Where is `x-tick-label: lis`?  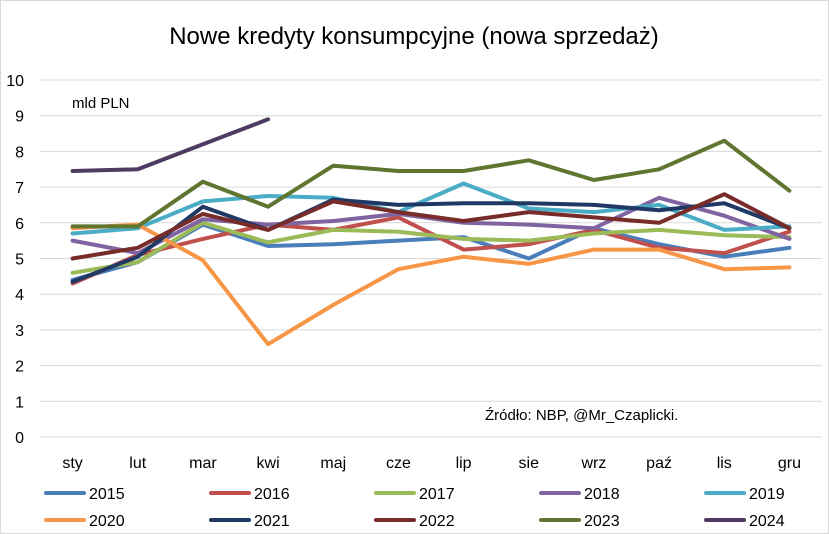 x-tick-label: lis is located at coordinates (724, 463).